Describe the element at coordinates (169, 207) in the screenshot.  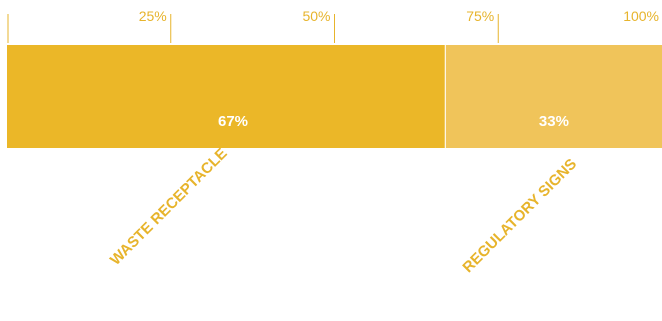
I see `category-label-1: WASTE RECEPTACLE` at that location.